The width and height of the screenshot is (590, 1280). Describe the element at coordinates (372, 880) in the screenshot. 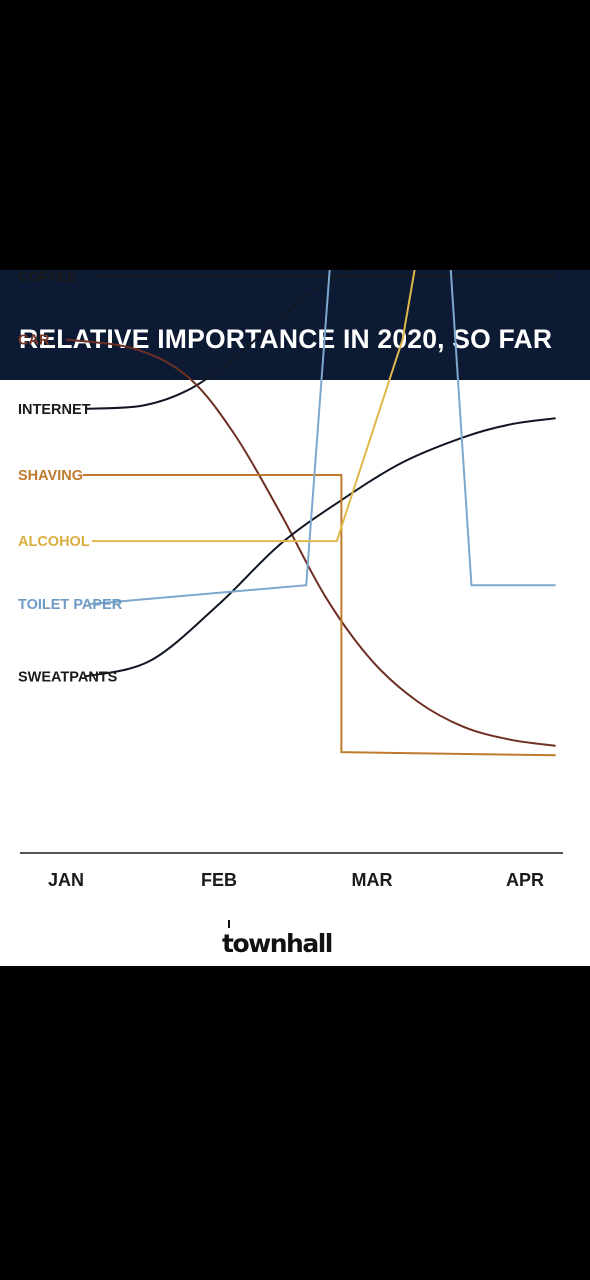

I see `x-tick-label-mar: MAR` at that location.